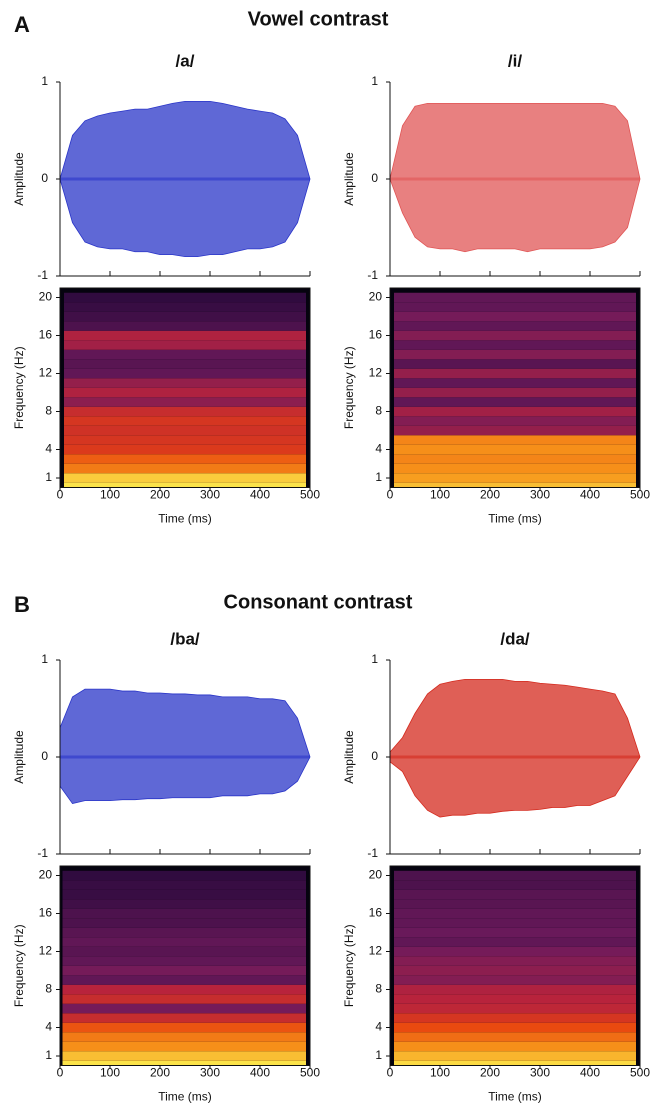 This screenshot has height=1106, width=666. What do you see at coordinates (210, 495) in the screenshot?
I see `x-tick-label: 300` at bounding box center [210, 495].